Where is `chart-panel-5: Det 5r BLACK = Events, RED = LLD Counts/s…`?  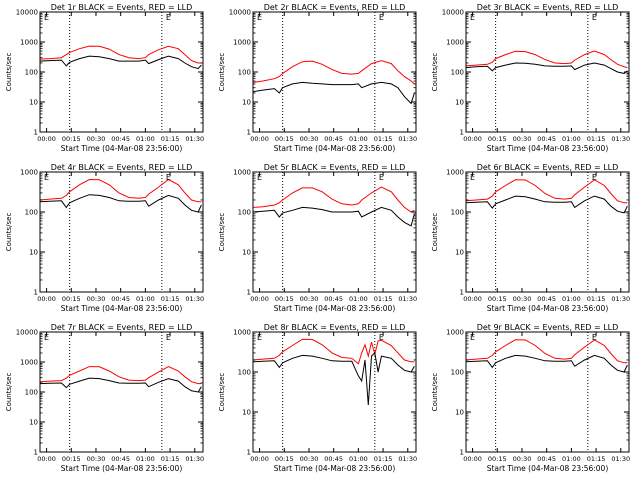
chart-panel-5: Det 5r BLACK = Events, RED = LLD Counts/s… is located at coordinates (317, 238).